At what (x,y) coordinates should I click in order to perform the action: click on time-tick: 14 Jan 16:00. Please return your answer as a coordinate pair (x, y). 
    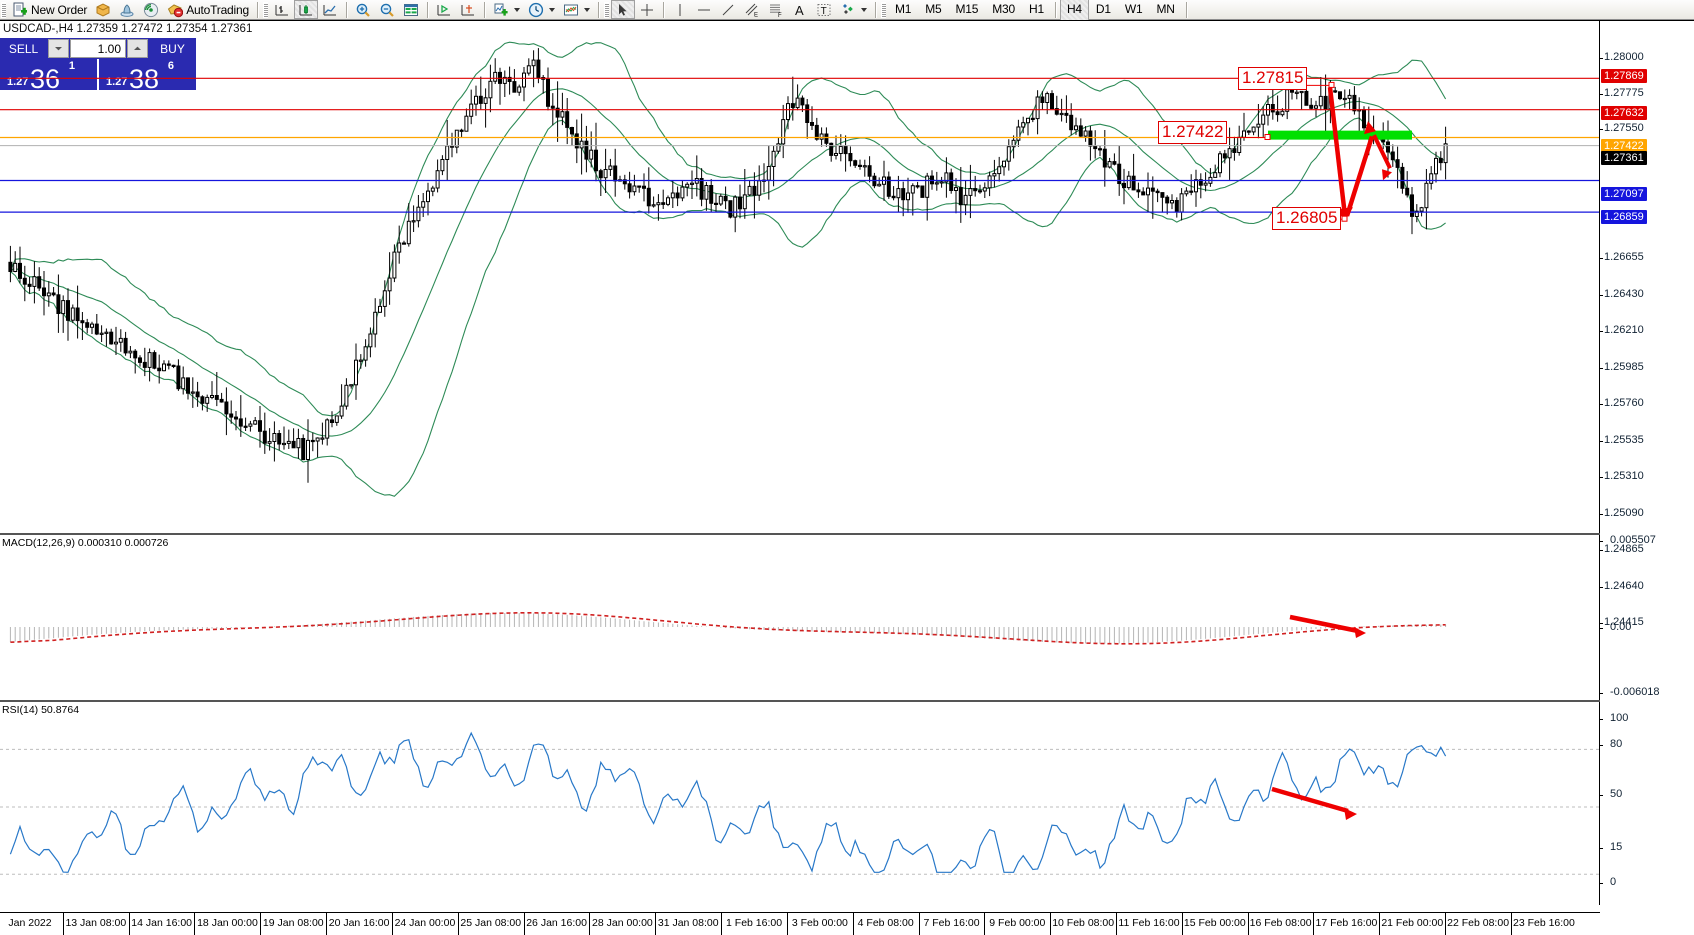
    Looking at the image, I should click on (161, 923).